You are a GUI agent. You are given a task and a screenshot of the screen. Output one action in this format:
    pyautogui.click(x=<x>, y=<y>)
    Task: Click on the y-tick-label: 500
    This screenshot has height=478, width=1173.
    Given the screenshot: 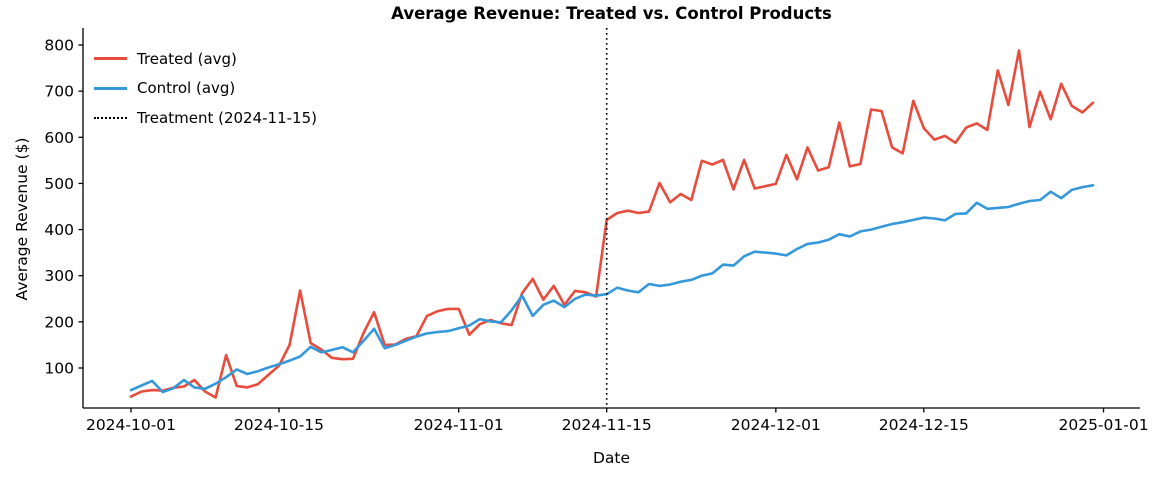 What is the action you would take?
    pyautogui.click(x=59, y=184)
    